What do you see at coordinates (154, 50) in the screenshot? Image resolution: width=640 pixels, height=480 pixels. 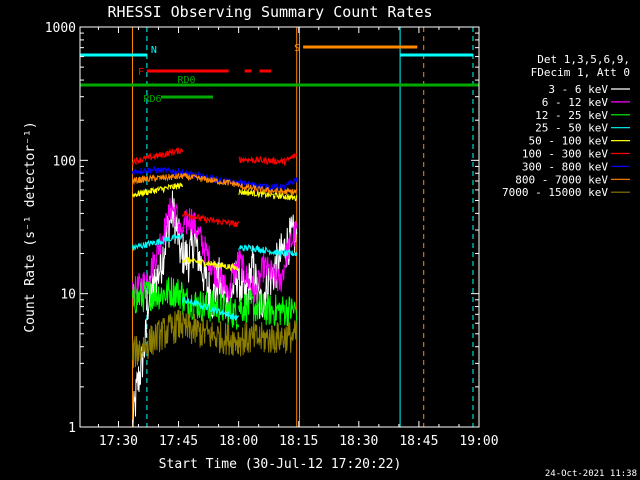 I see `flag-label-n: N` at bounding box center [154, 50].